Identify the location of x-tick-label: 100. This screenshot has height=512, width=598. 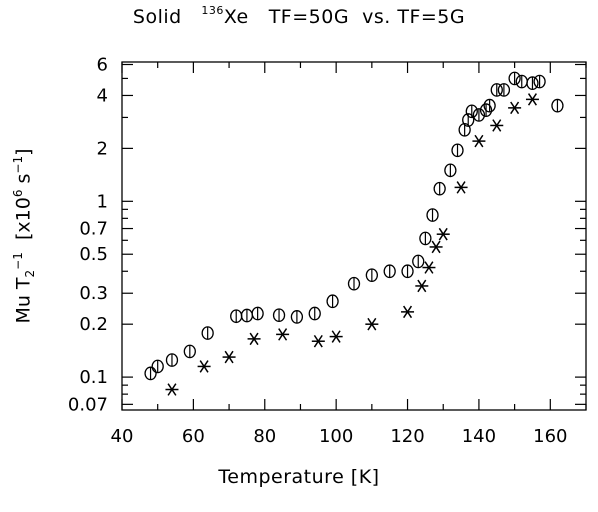
(336, 436).